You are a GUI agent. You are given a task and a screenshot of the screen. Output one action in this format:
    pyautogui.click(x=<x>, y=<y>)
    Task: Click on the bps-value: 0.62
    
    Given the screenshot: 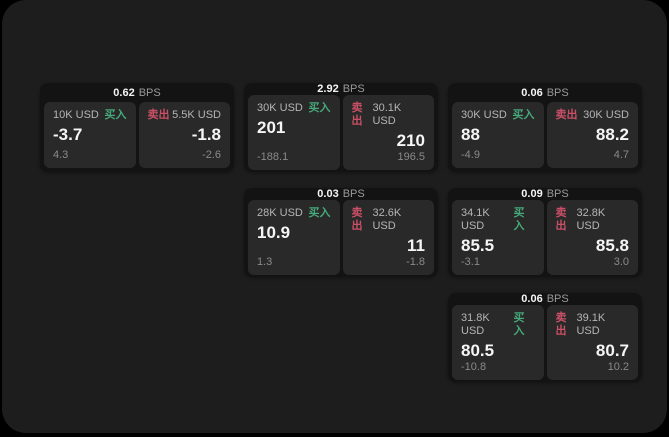 What is the action you would take?
    pyautogui.click(x=124, y=92)
    